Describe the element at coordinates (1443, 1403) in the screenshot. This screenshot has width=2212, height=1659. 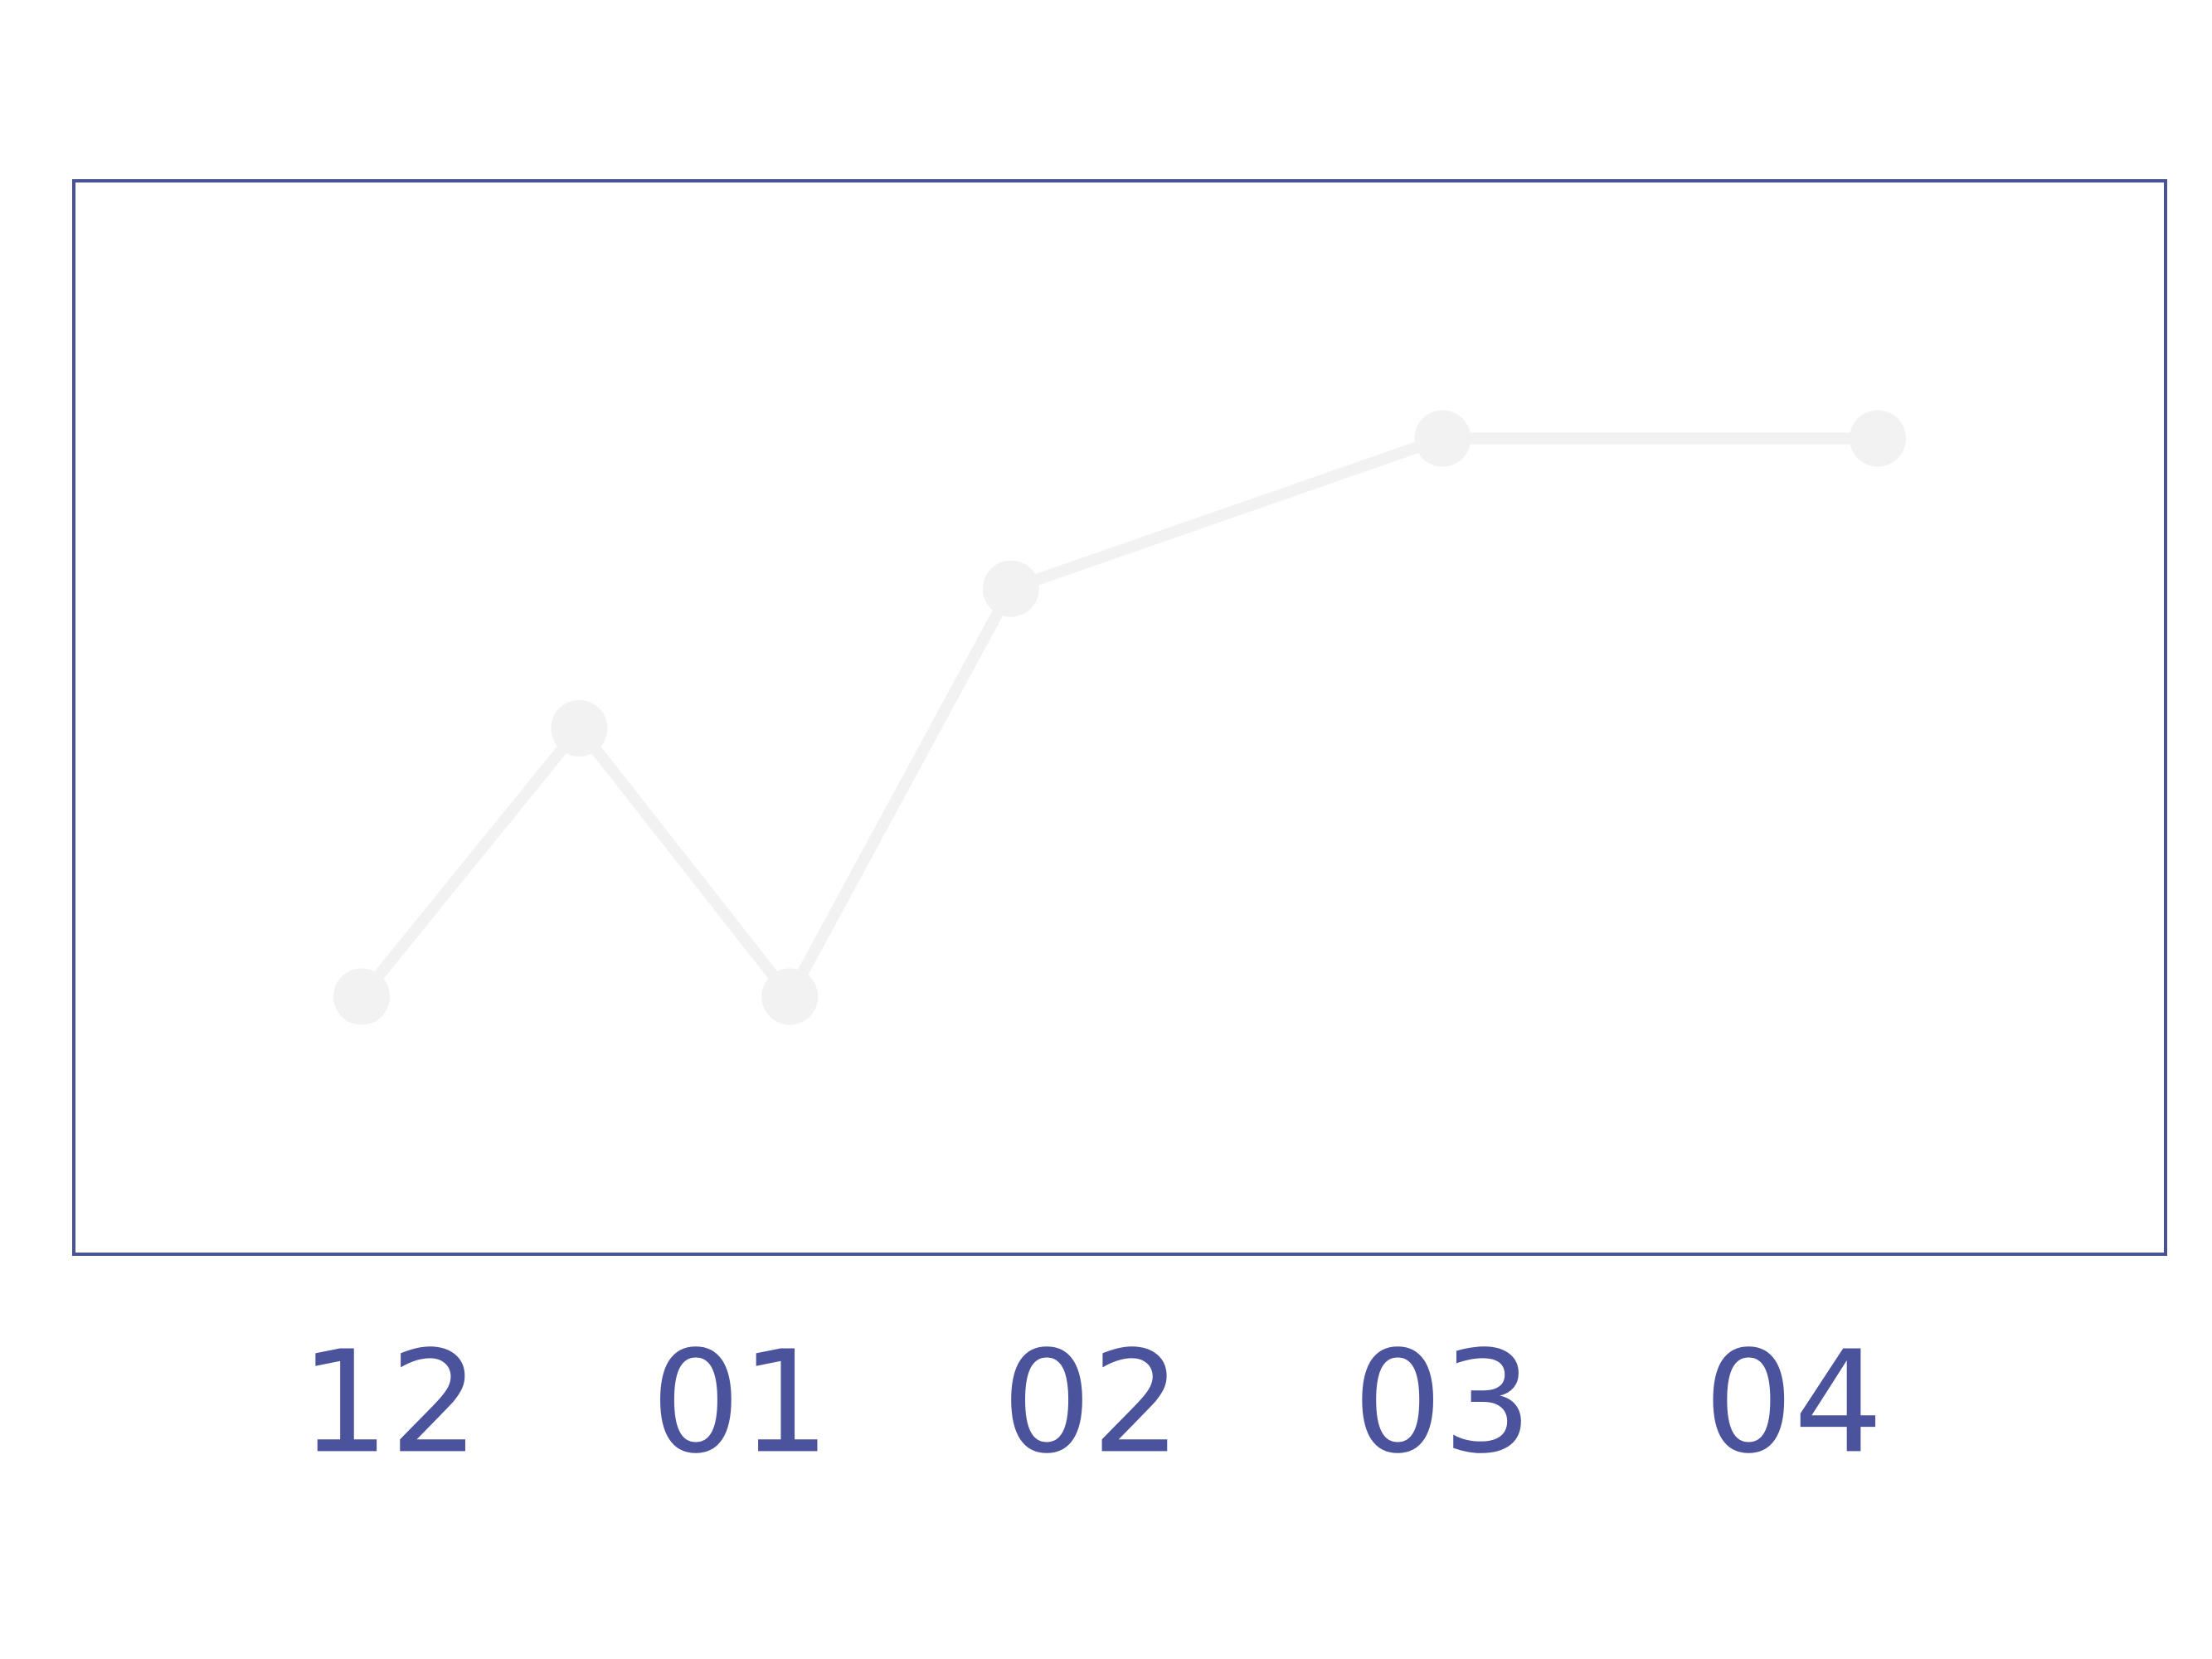
I see `x-tick-label: 03` at that location.